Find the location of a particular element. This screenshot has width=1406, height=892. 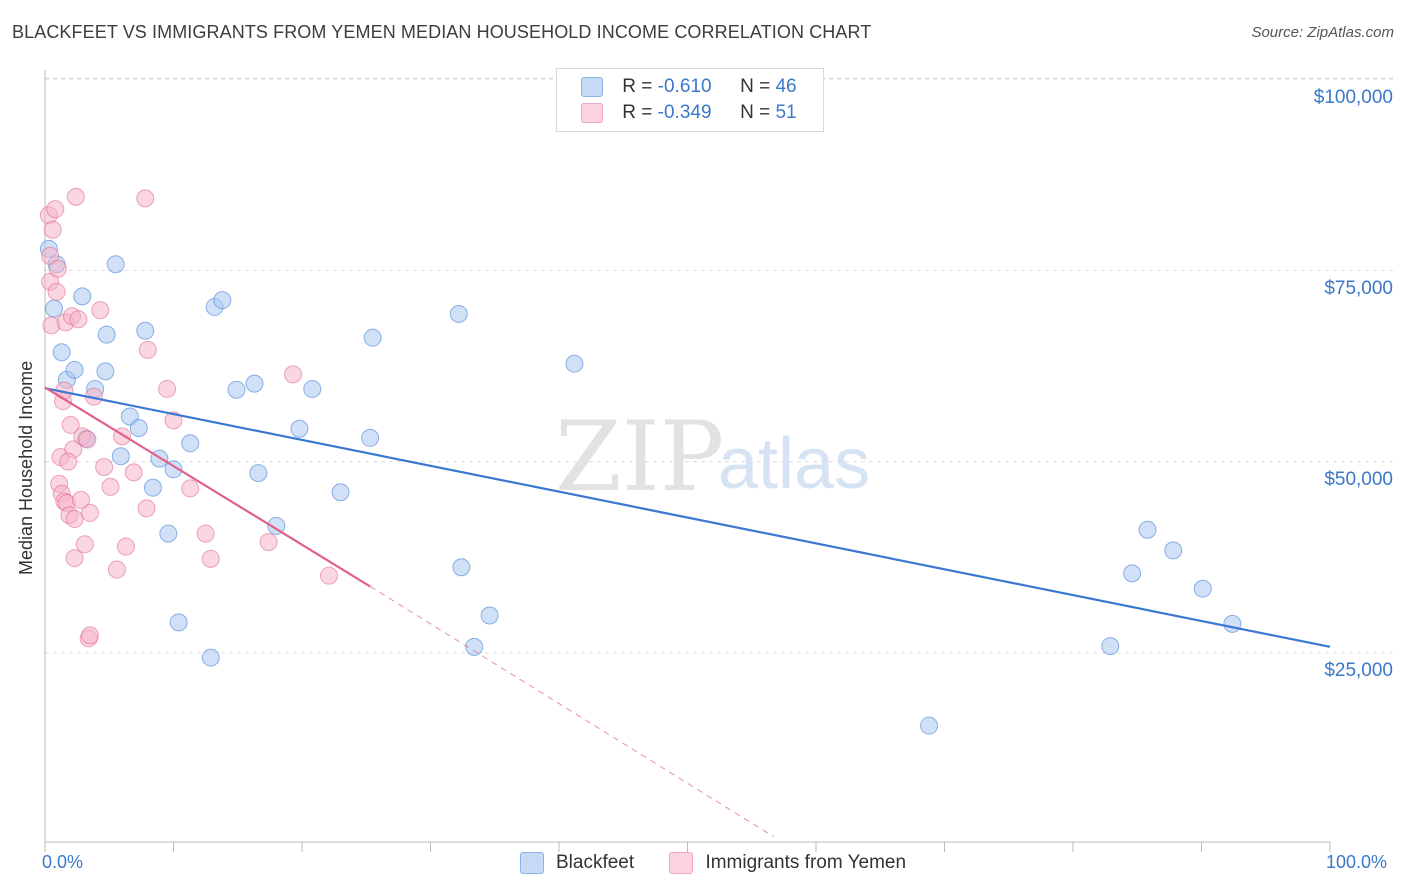

y-tick-label: $50,000 is located at coordinates (1358, 479).